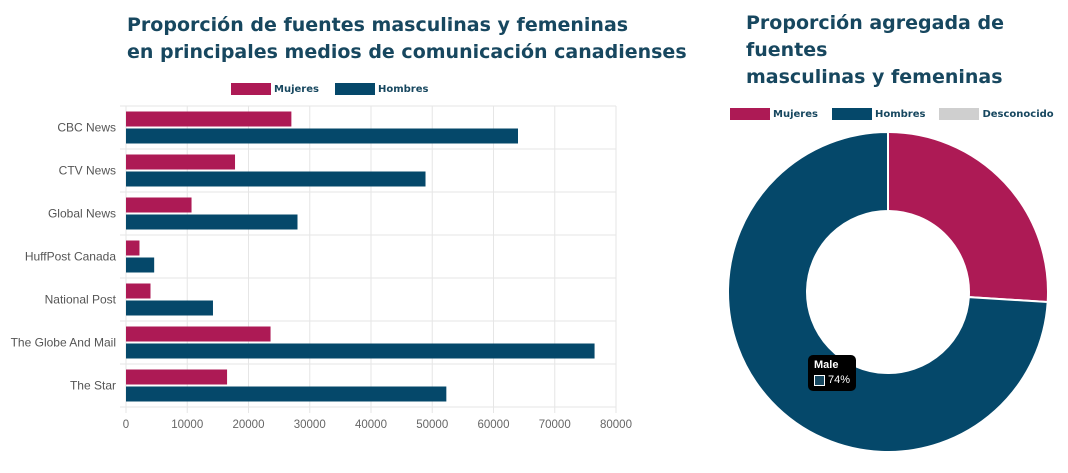  Describe the element at coordinates (403, 89) in the screenshot. I see `bar-legend-label-men: Hombres` at that location.